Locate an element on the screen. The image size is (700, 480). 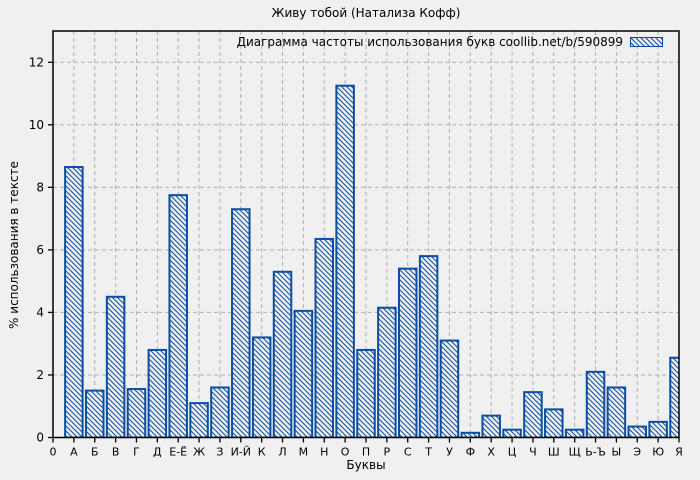
bar-П is located at coordinates (366, 393).